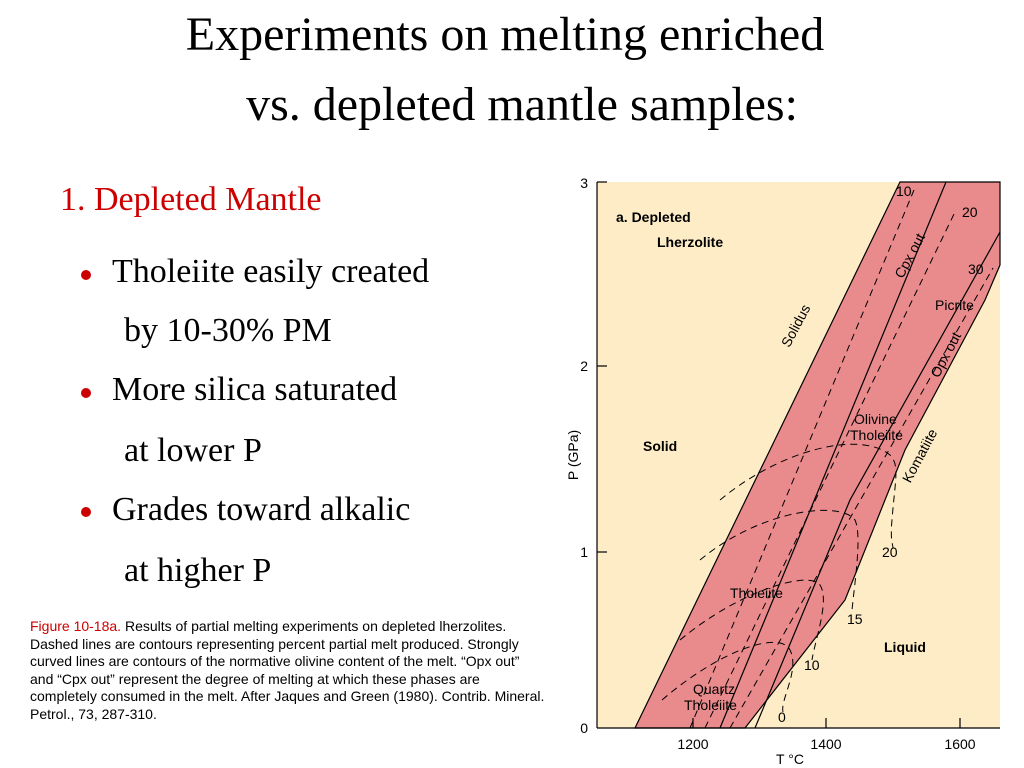 This screenshot has width=1024, height=768. I want to click on x-tick-label: 1400, so click(825, 744).